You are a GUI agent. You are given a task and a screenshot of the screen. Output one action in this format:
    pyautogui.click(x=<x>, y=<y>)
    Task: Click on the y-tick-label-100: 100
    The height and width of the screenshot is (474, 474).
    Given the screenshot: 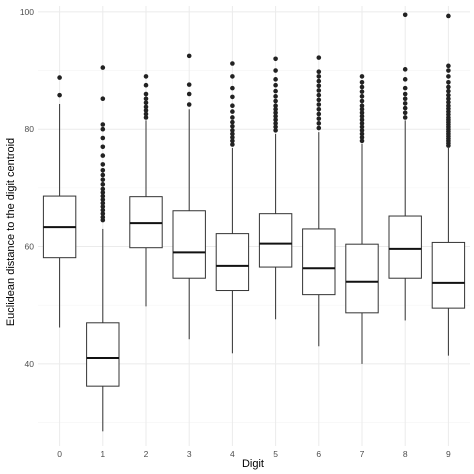 What is the action you would take?
    pyautogui.click(x=27, y=12)
    